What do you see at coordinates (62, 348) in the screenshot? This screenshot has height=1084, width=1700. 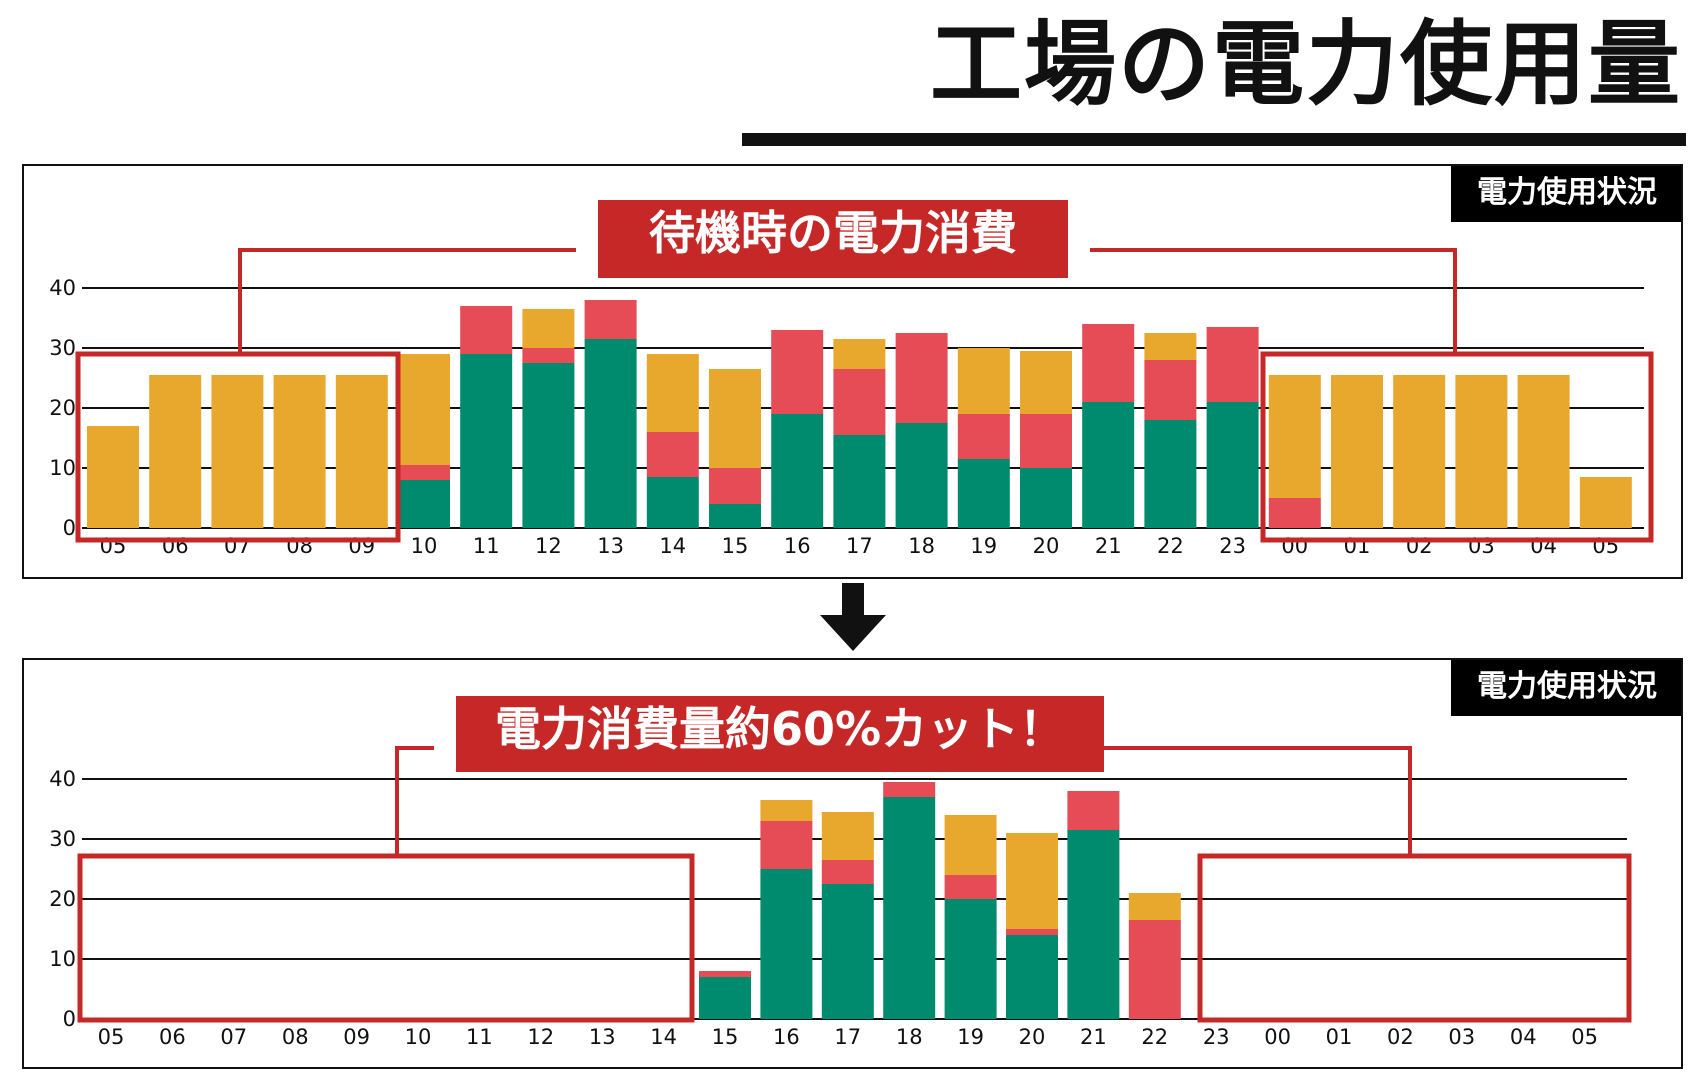 I see `y-tick-label: 30` at bounding box center [62, 348].